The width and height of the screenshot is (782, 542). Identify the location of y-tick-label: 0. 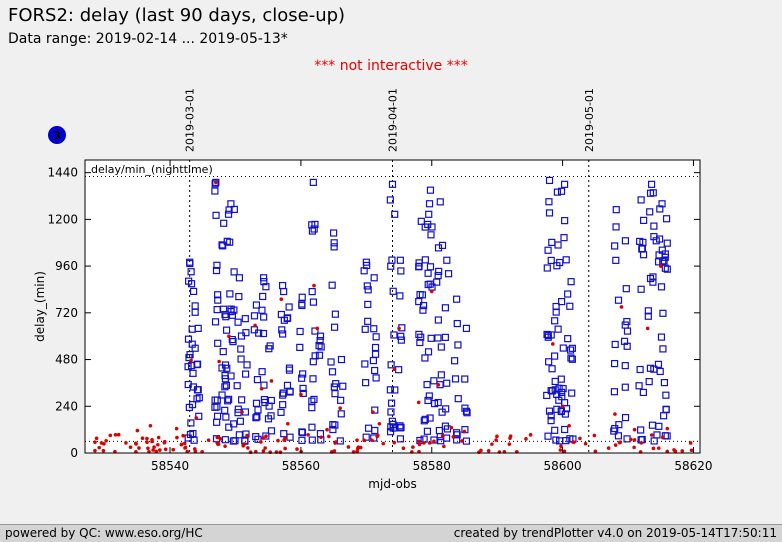
(74, 453).